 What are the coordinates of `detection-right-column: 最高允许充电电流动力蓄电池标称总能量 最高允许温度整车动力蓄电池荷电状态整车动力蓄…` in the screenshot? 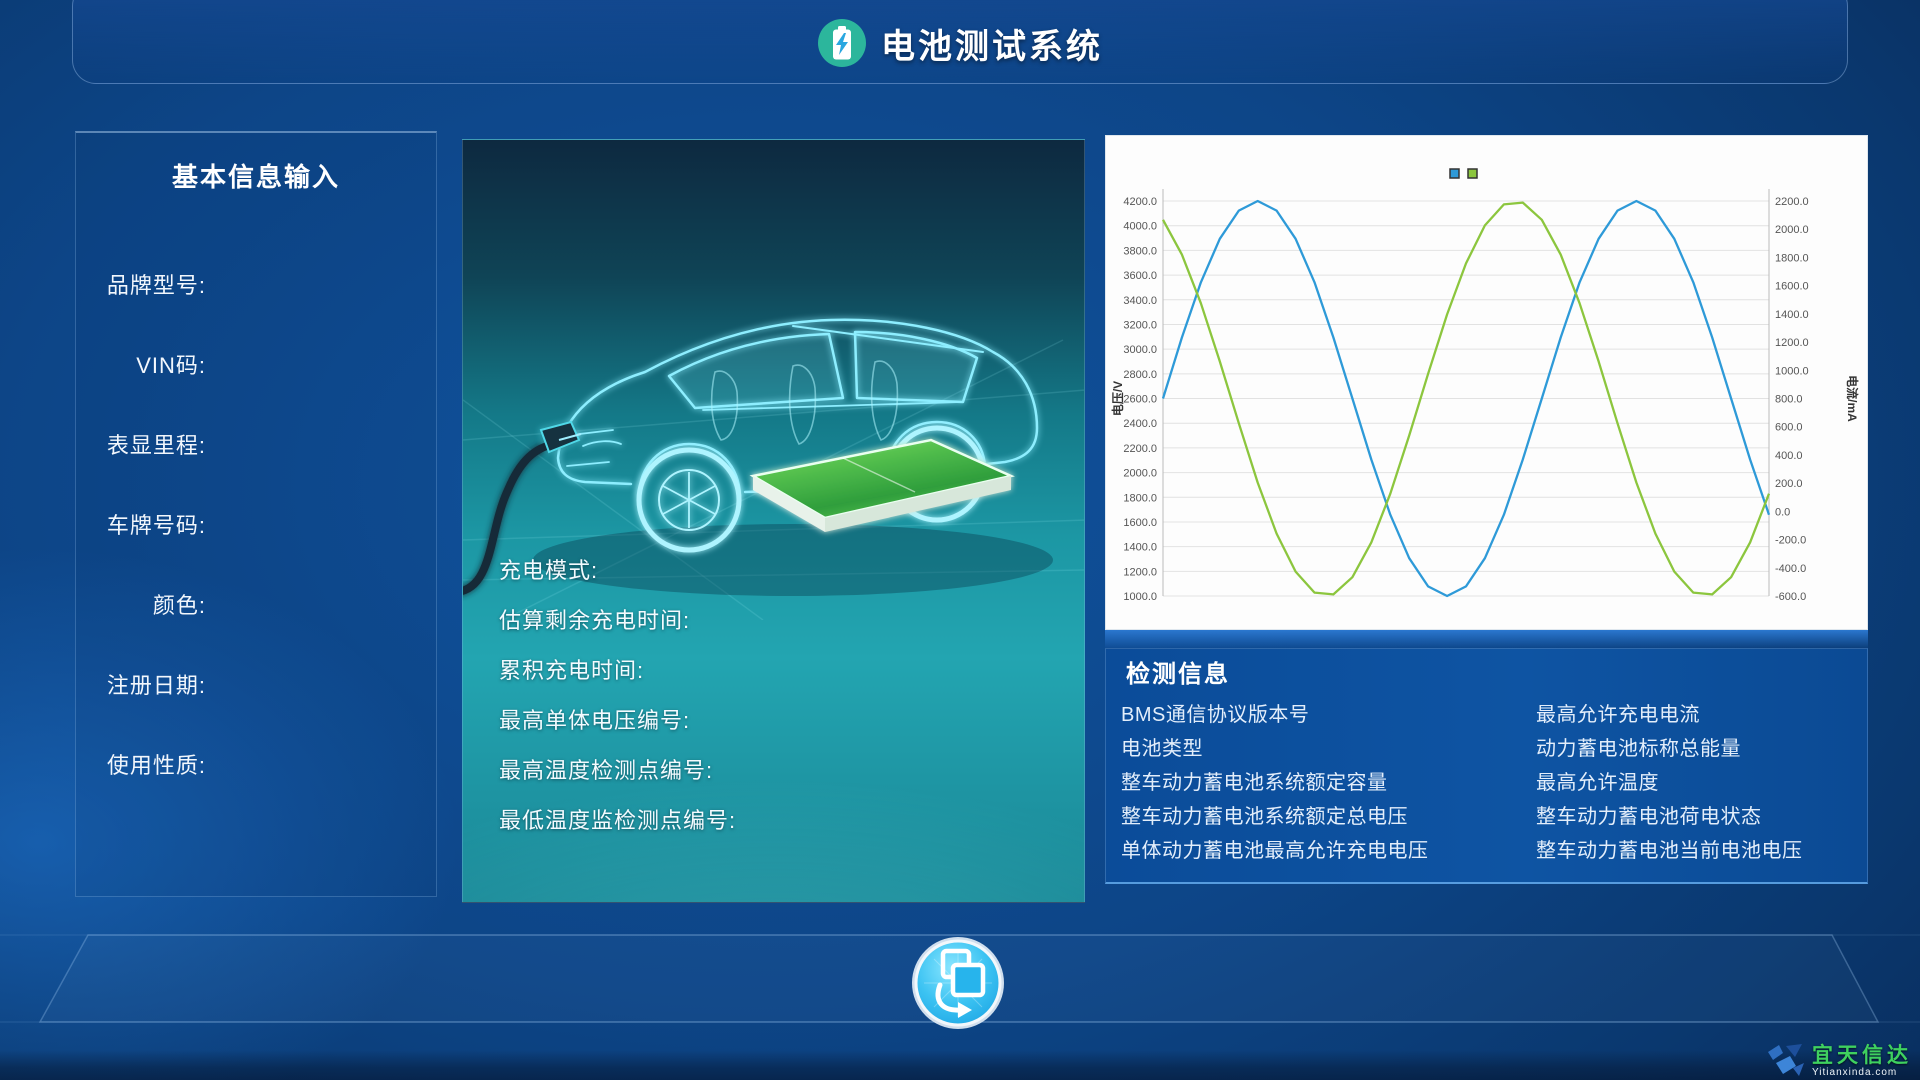 It's located at (1669, 780).